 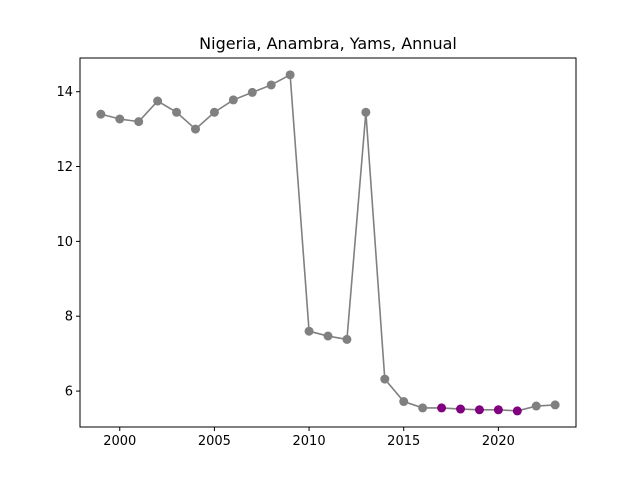 I want to click on y-tick-label: 6, so click(x=69, y=392).